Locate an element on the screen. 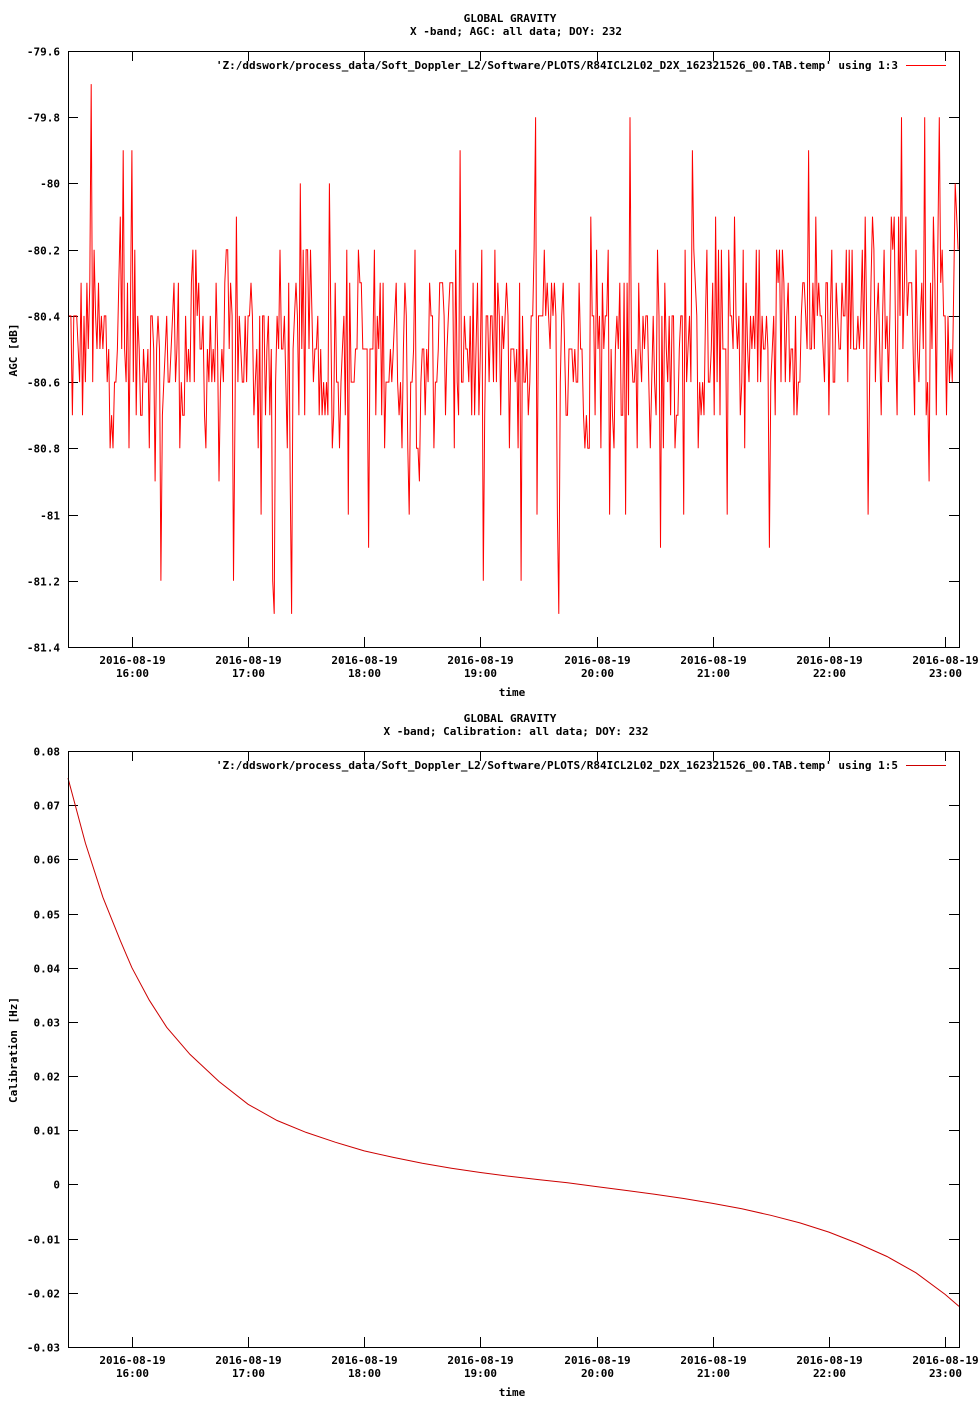  calibration-x-tick-time: 19:00 is located at coordinates (480, 1373).